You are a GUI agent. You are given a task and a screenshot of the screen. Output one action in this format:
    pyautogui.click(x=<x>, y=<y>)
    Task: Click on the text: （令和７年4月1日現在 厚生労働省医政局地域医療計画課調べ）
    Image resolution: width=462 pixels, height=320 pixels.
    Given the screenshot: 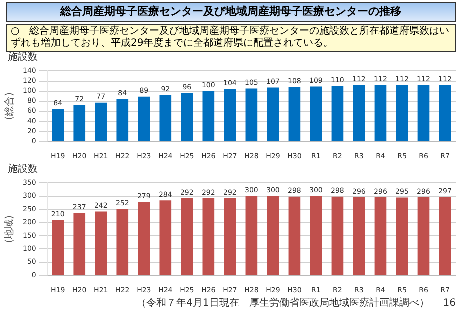 What is the action you would take?
    pyautogui.click(x=283, y=304)
    